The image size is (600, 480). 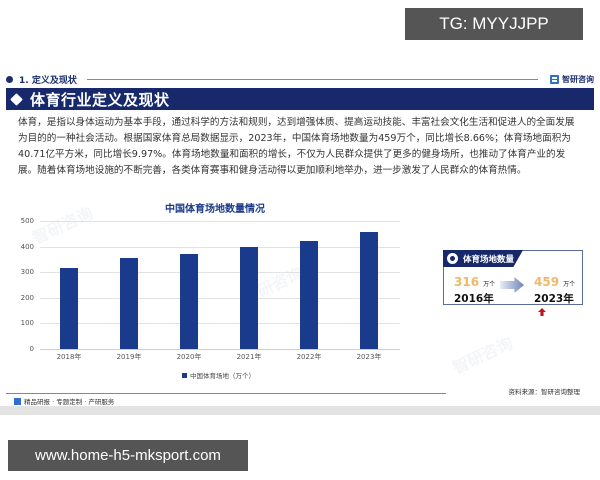 I want to click on y-tick: 200, so click(x=27, y=297).